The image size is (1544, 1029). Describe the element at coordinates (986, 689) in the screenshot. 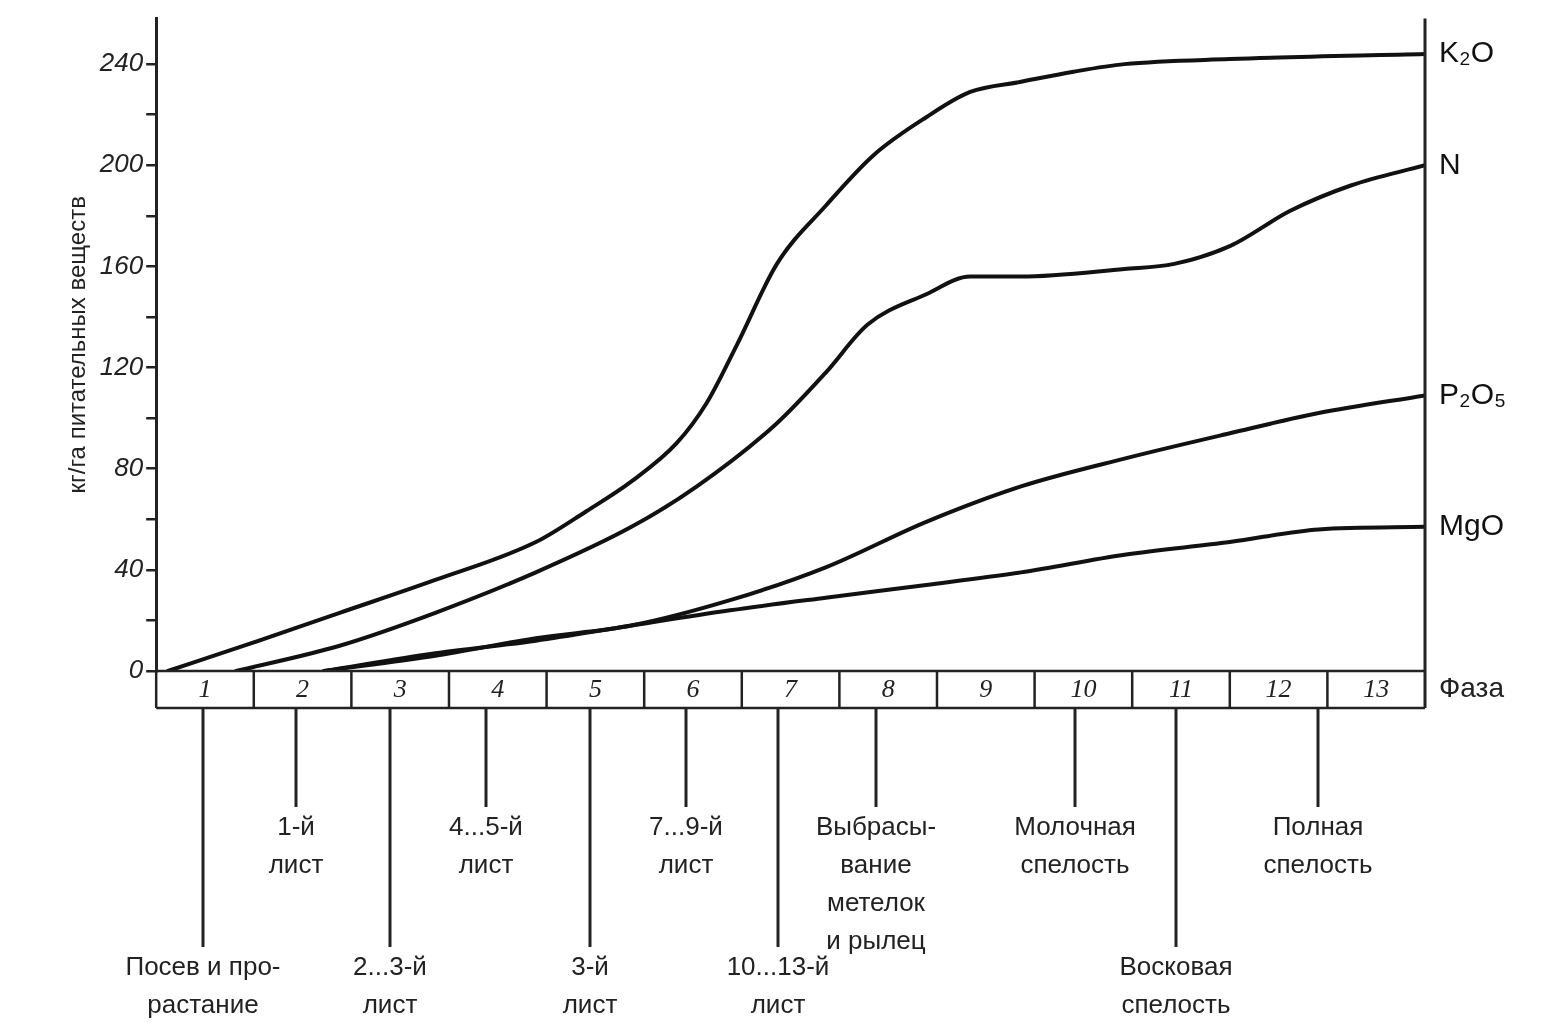

I see `x-tick-label: 9` at that location.